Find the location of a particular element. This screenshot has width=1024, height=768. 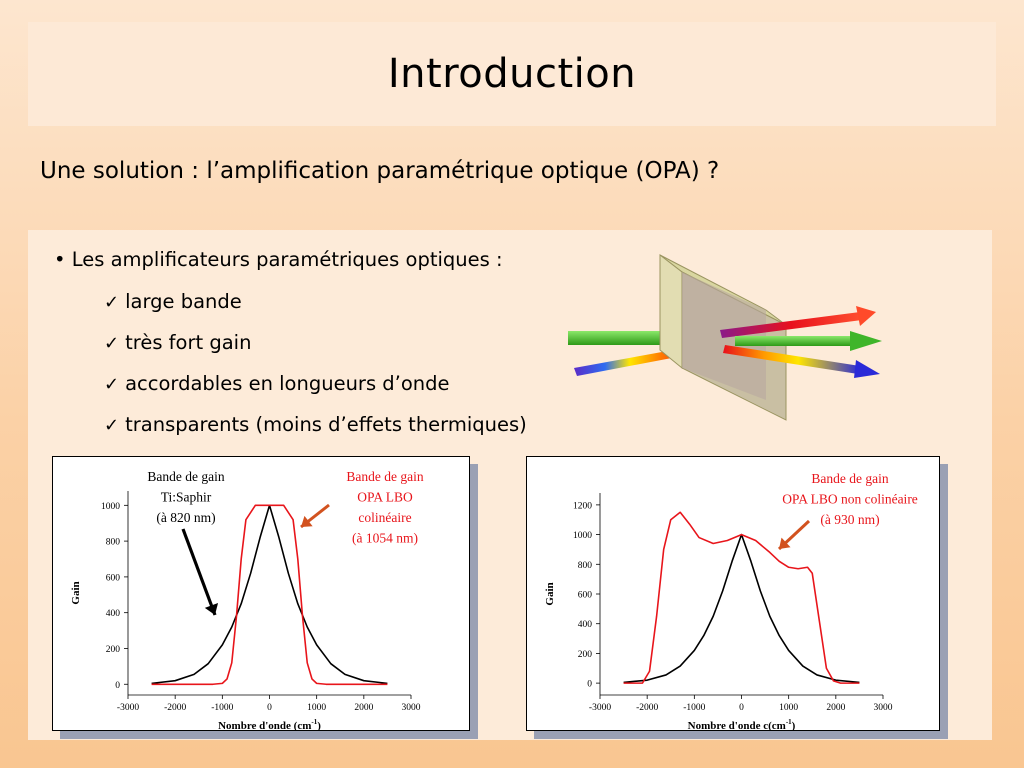

bullet-item: ✓ accordables en longueurs d’onde is located at coordinates (277, 383).